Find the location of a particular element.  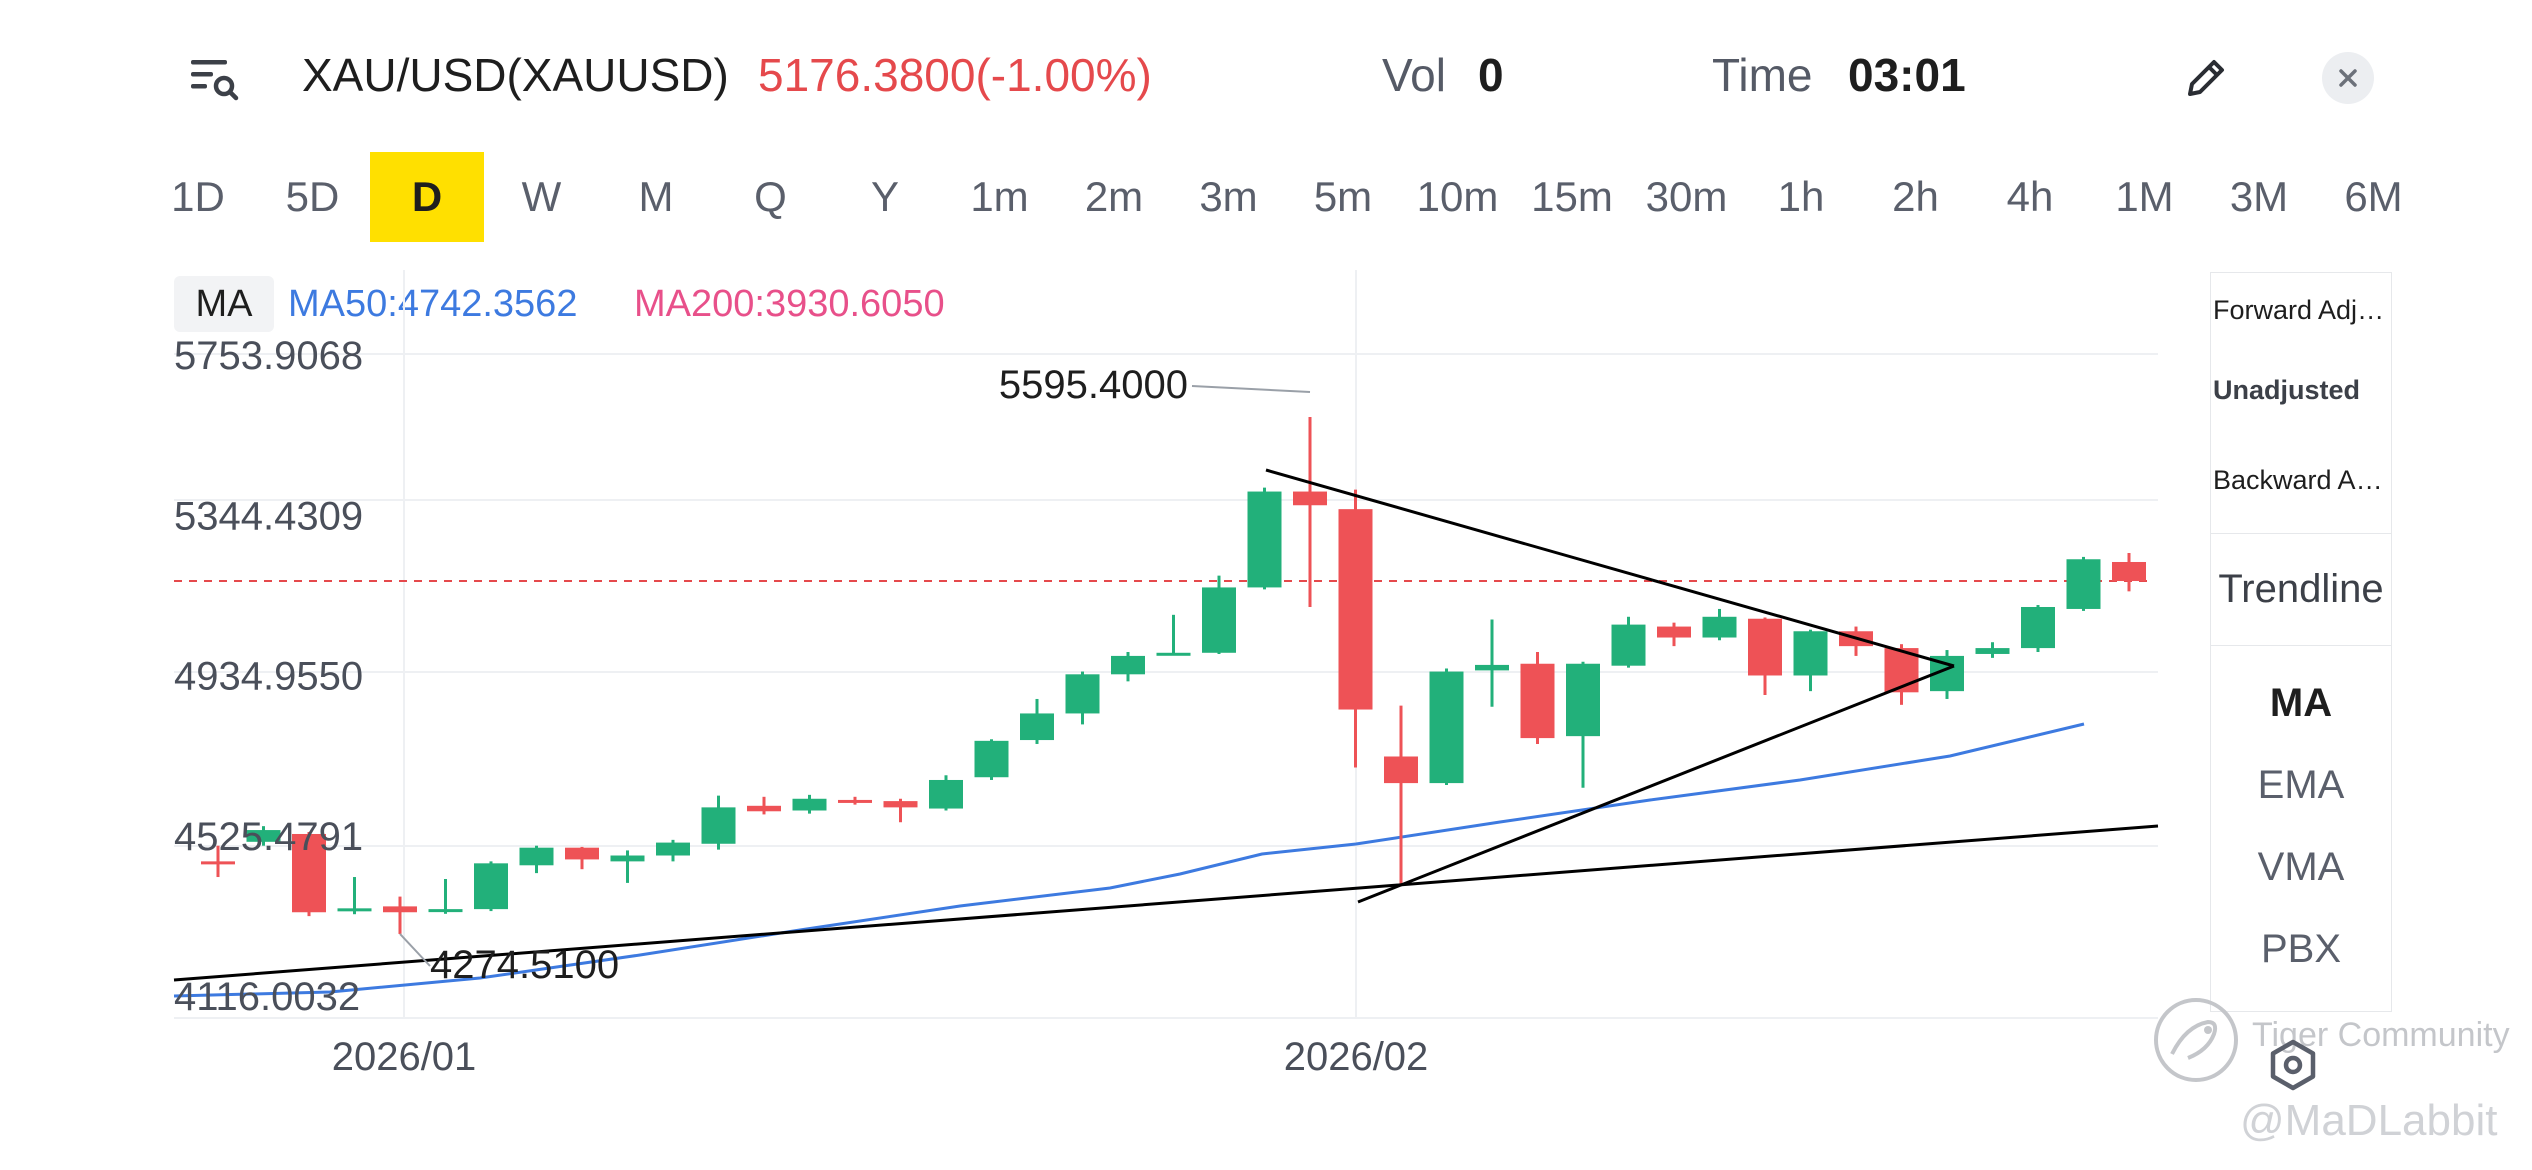

x-tick-label: 2026/01 is located at coordinates (404, 1057).